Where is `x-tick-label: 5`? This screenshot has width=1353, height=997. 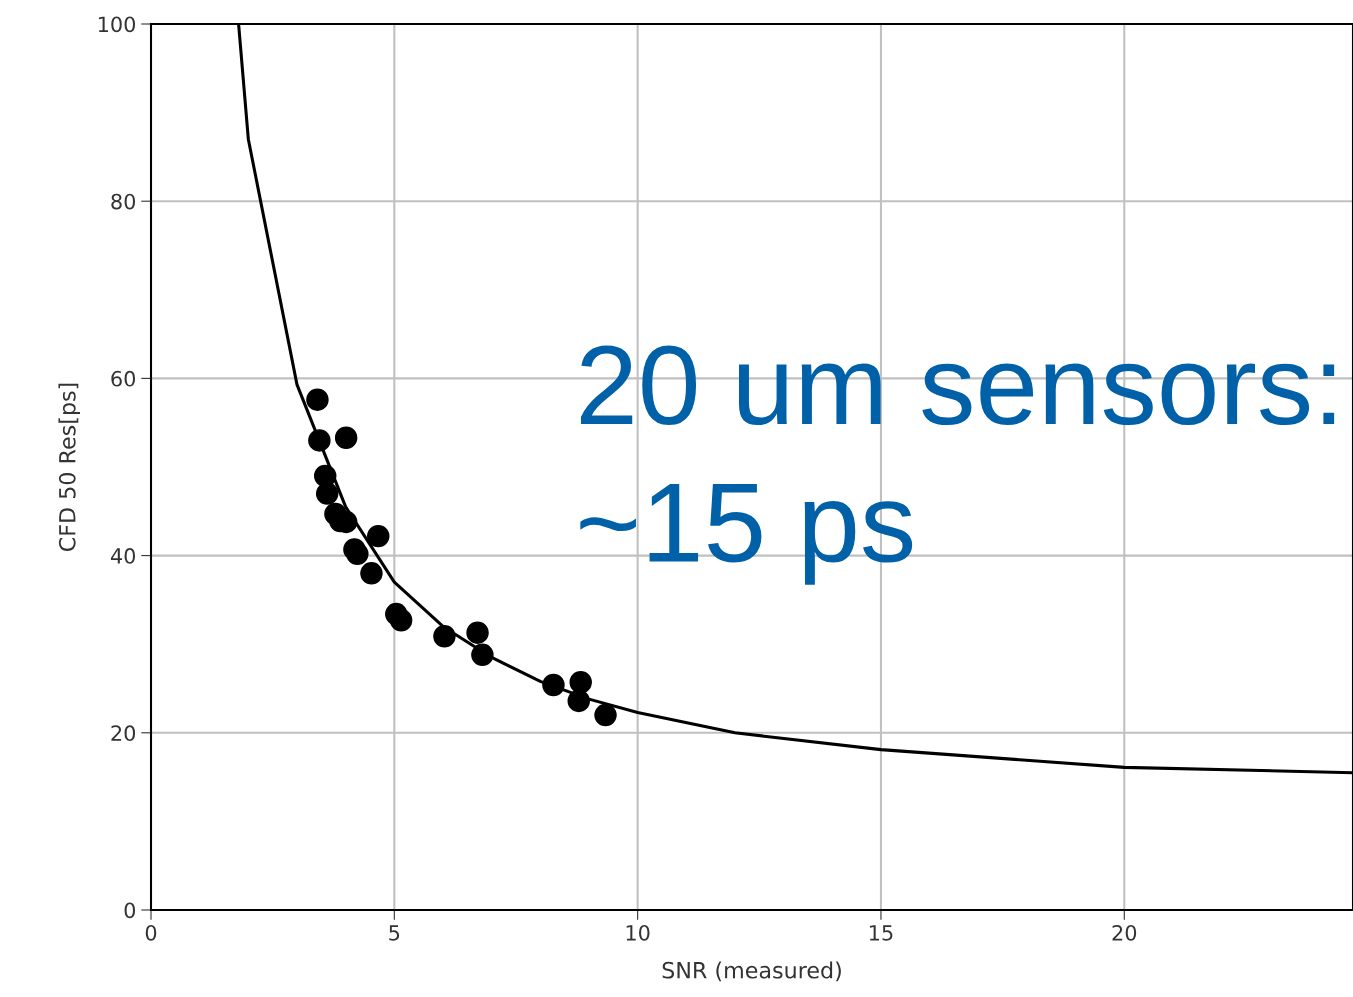 x-tick-label: 5 is located at coordinates (394, 933).